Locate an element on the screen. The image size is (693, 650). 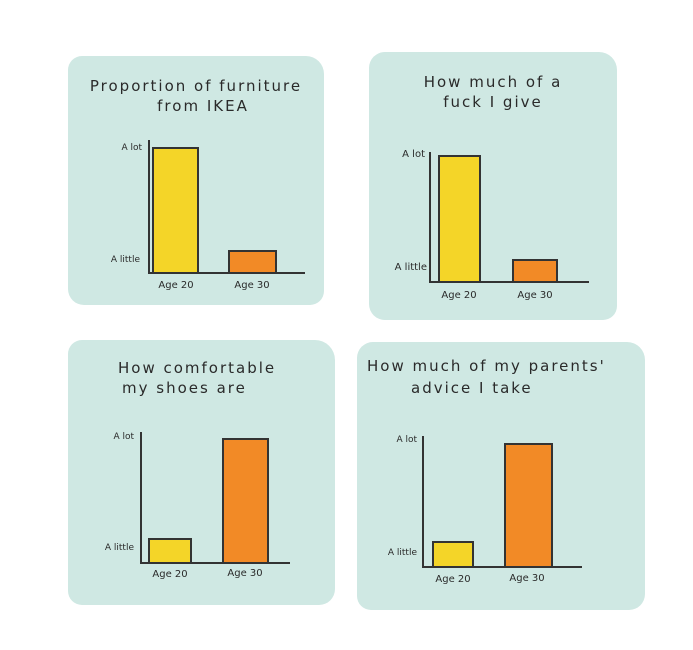
title-line-1: How much of my parents' is located at coordinates (486, 366).